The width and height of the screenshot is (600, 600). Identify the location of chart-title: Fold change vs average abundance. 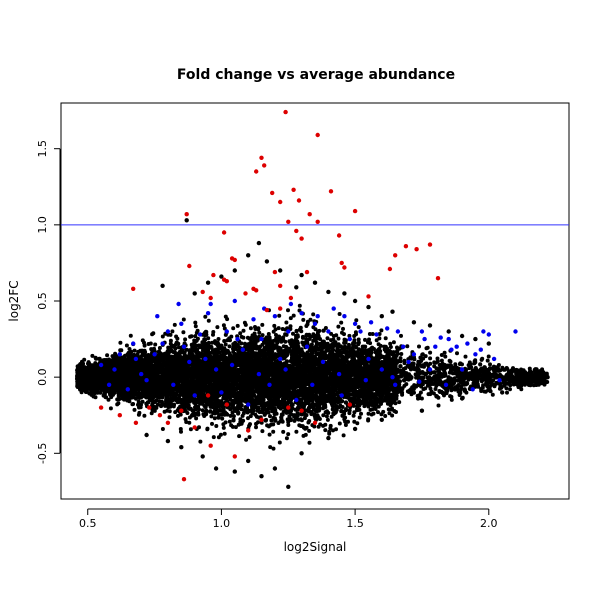
(316, 75).